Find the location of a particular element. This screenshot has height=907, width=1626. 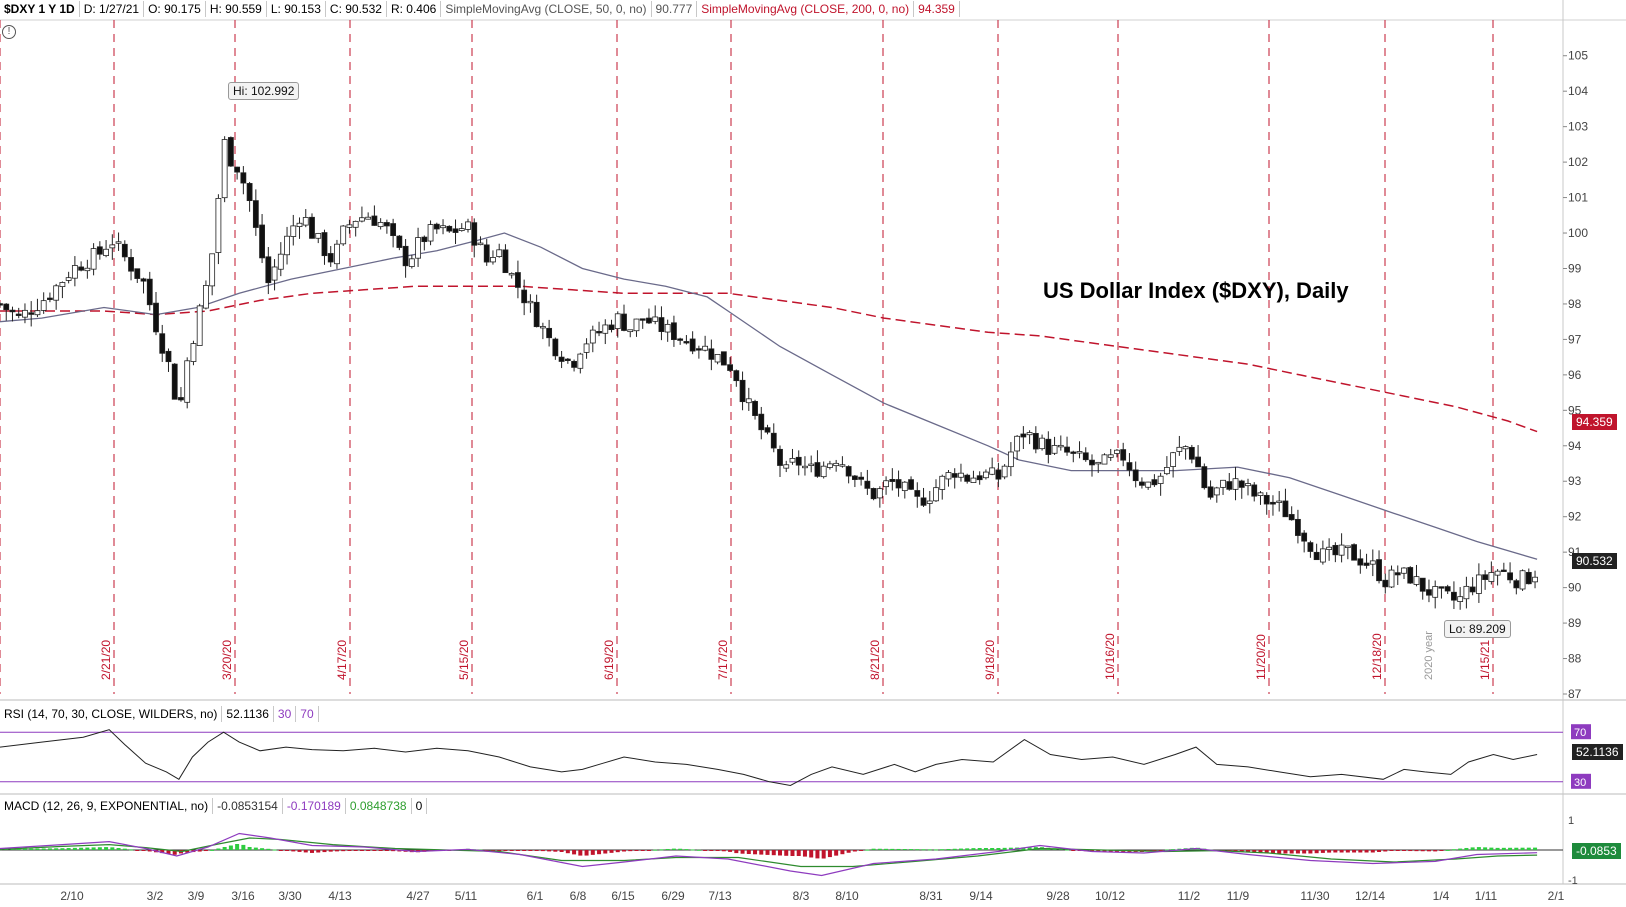

y-tick-label: 103 is located at coordinates (1578, 127).